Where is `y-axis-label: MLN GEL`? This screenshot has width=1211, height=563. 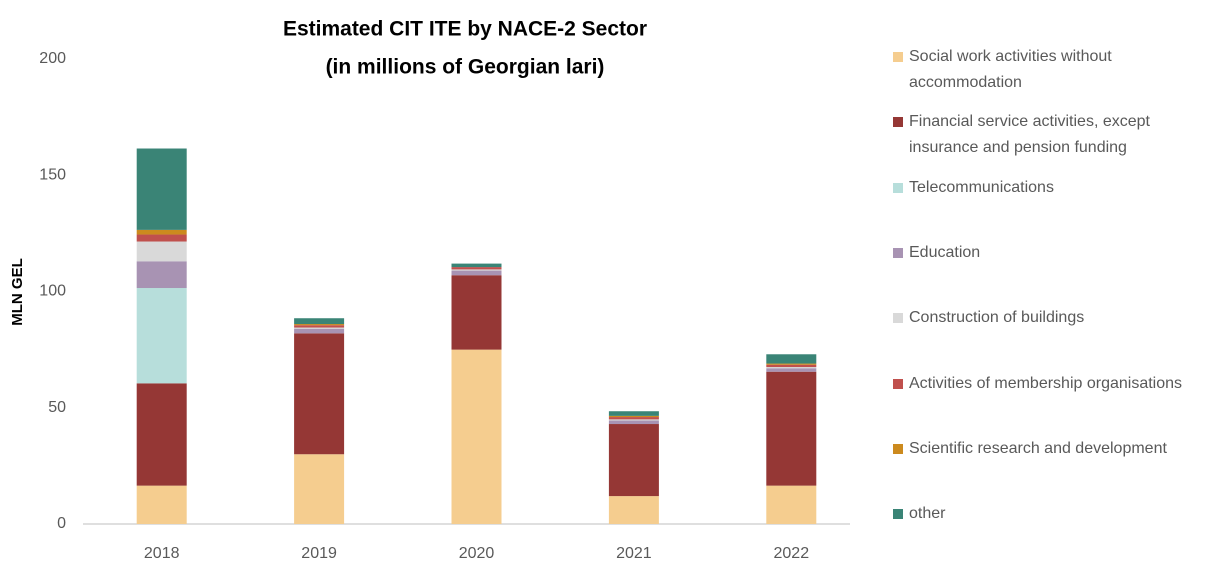
y-axis-label: MLN GEL is located at coordinates (17, 292).